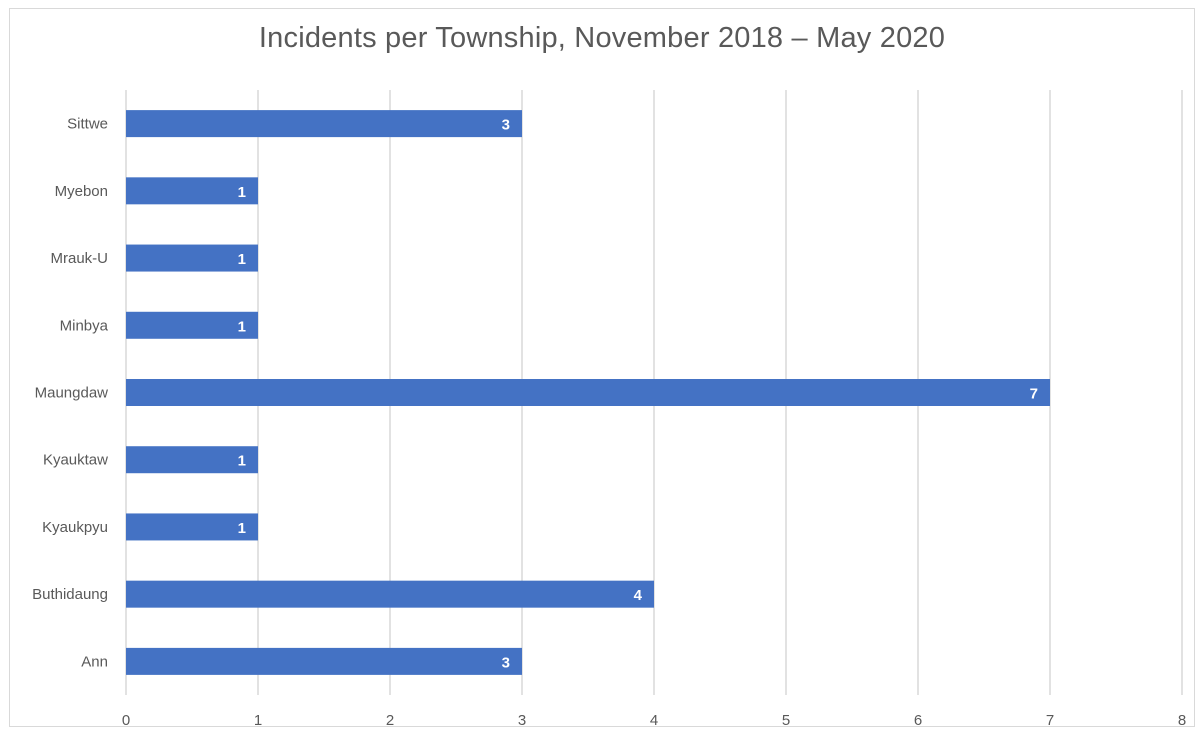 The height and width of the screenshot is (735, 1204). Describe the element at coordinates (94, 661) in the screenshot. I see `category-label-ann: Ann` at that location.